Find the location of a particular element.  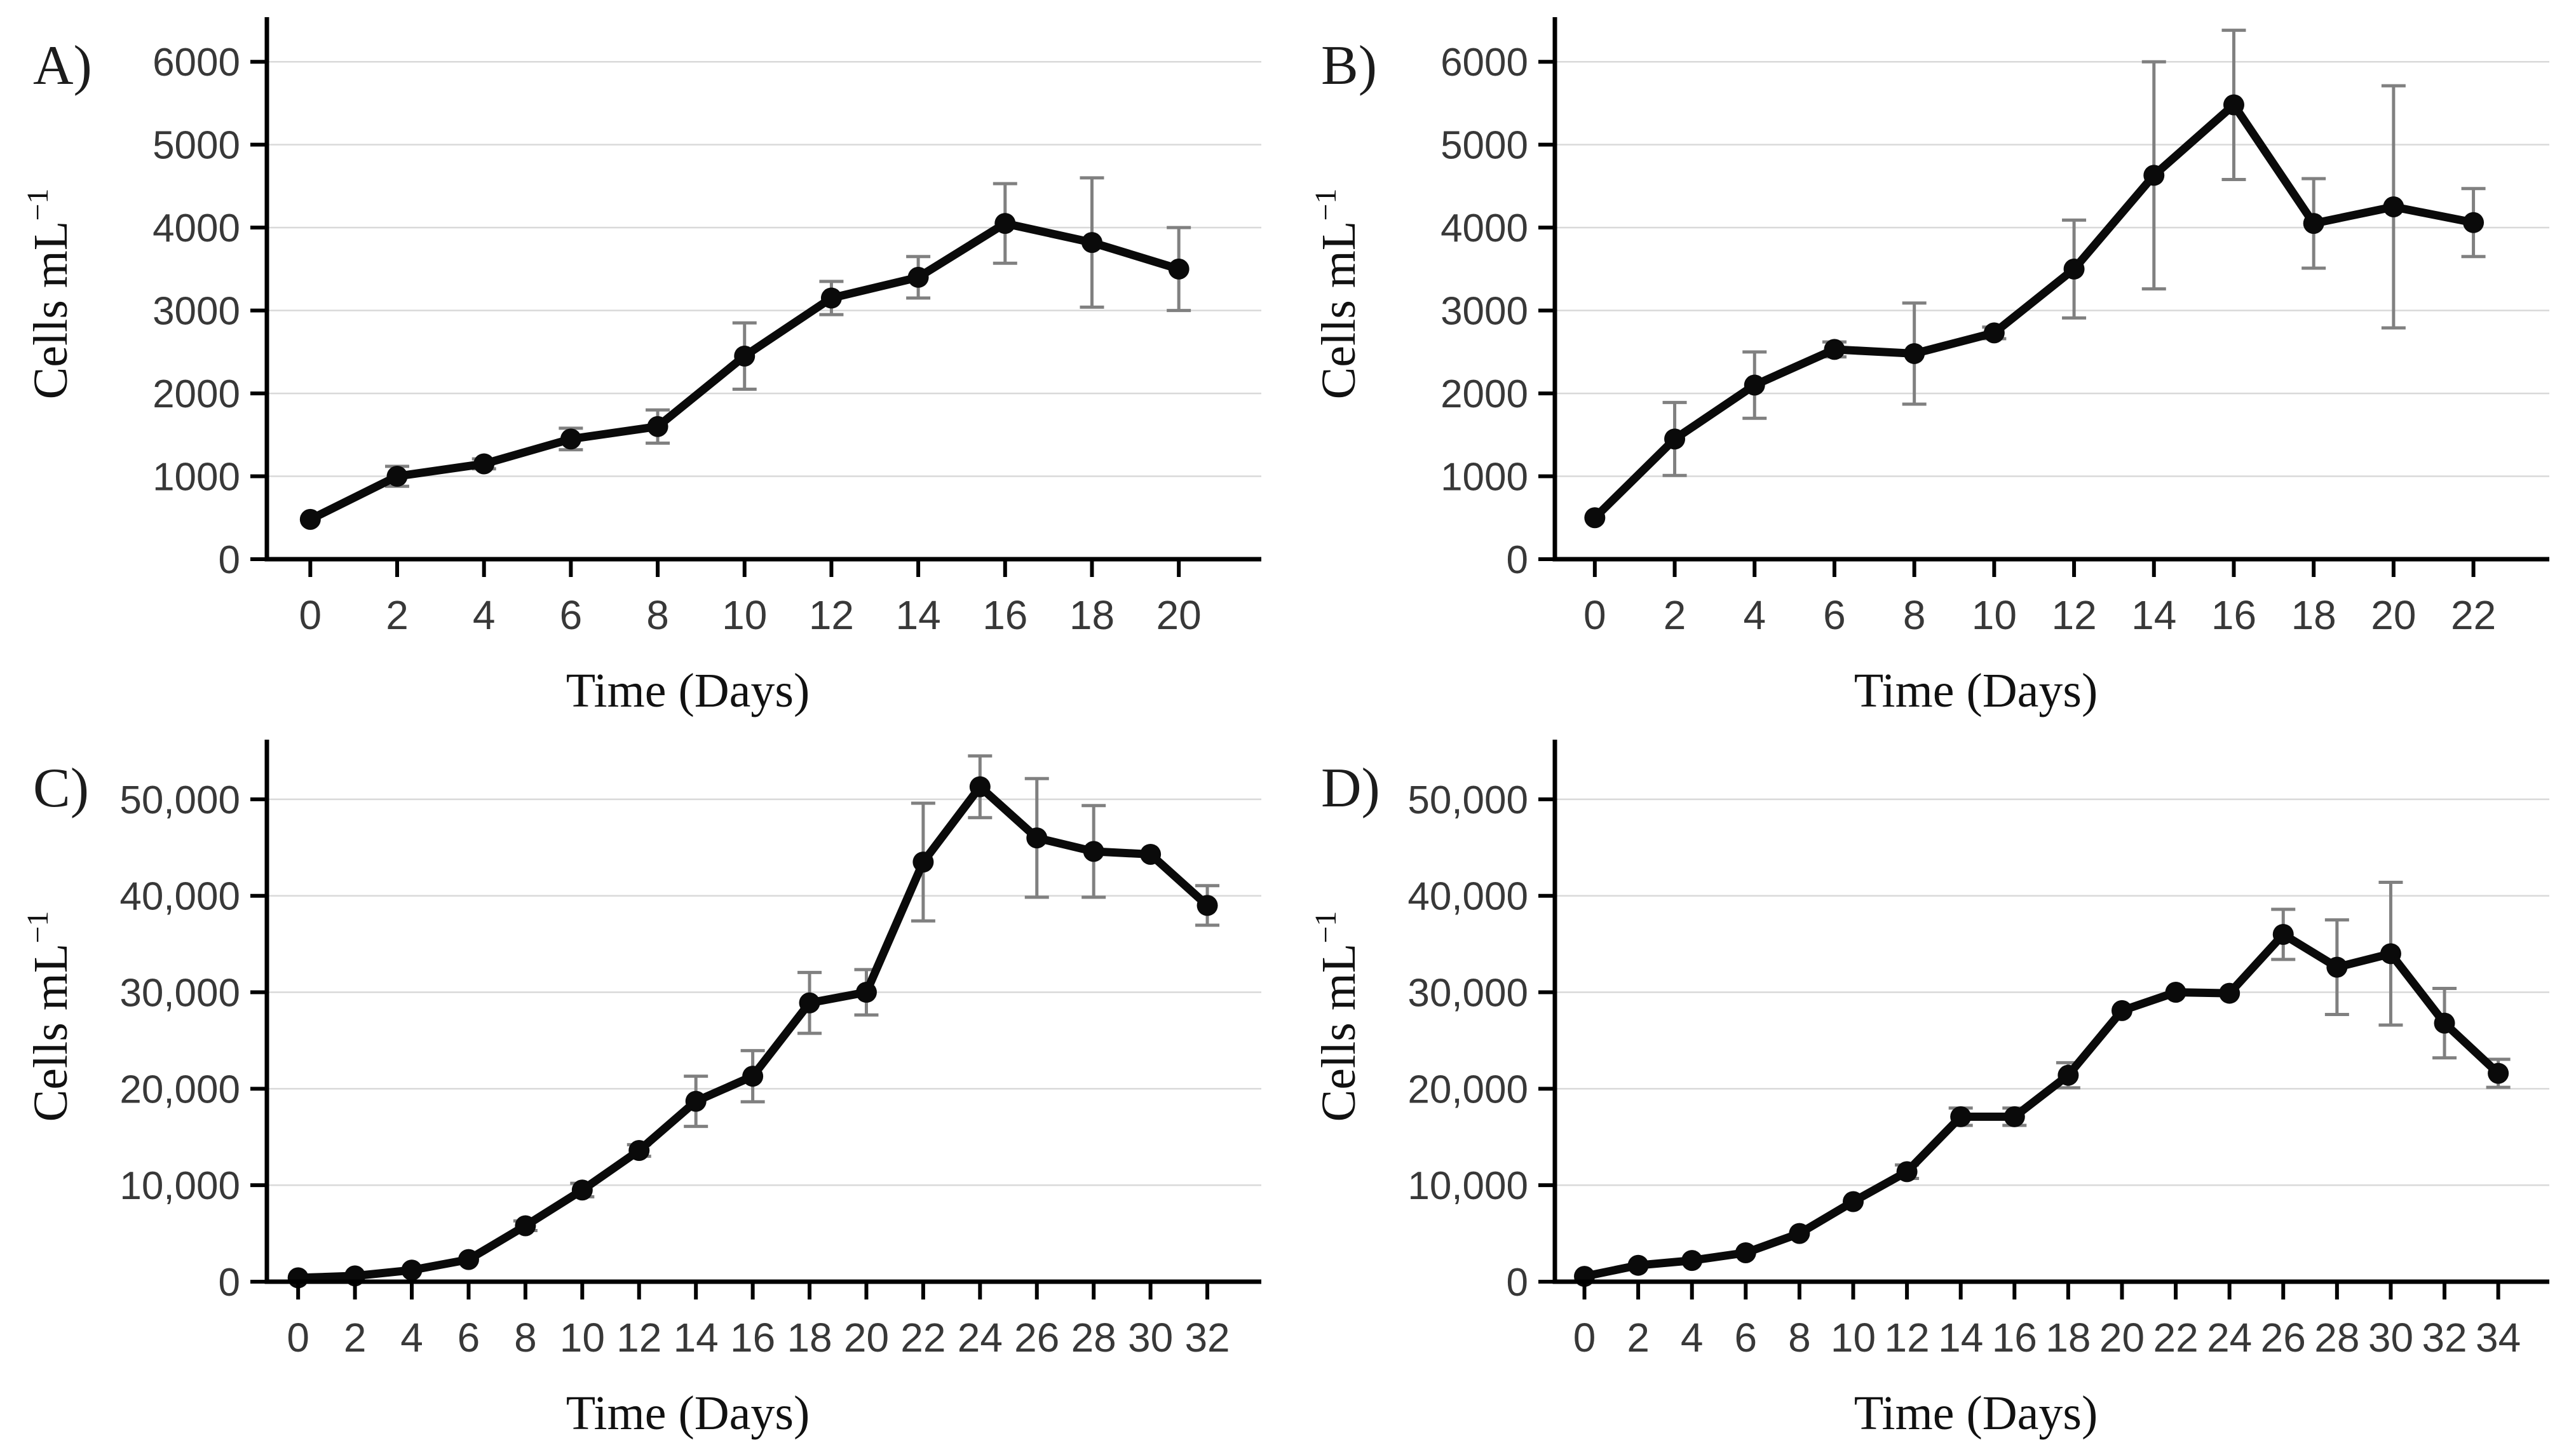

y-tick-label: 20,000 is located at coordinates (1467, 1089).